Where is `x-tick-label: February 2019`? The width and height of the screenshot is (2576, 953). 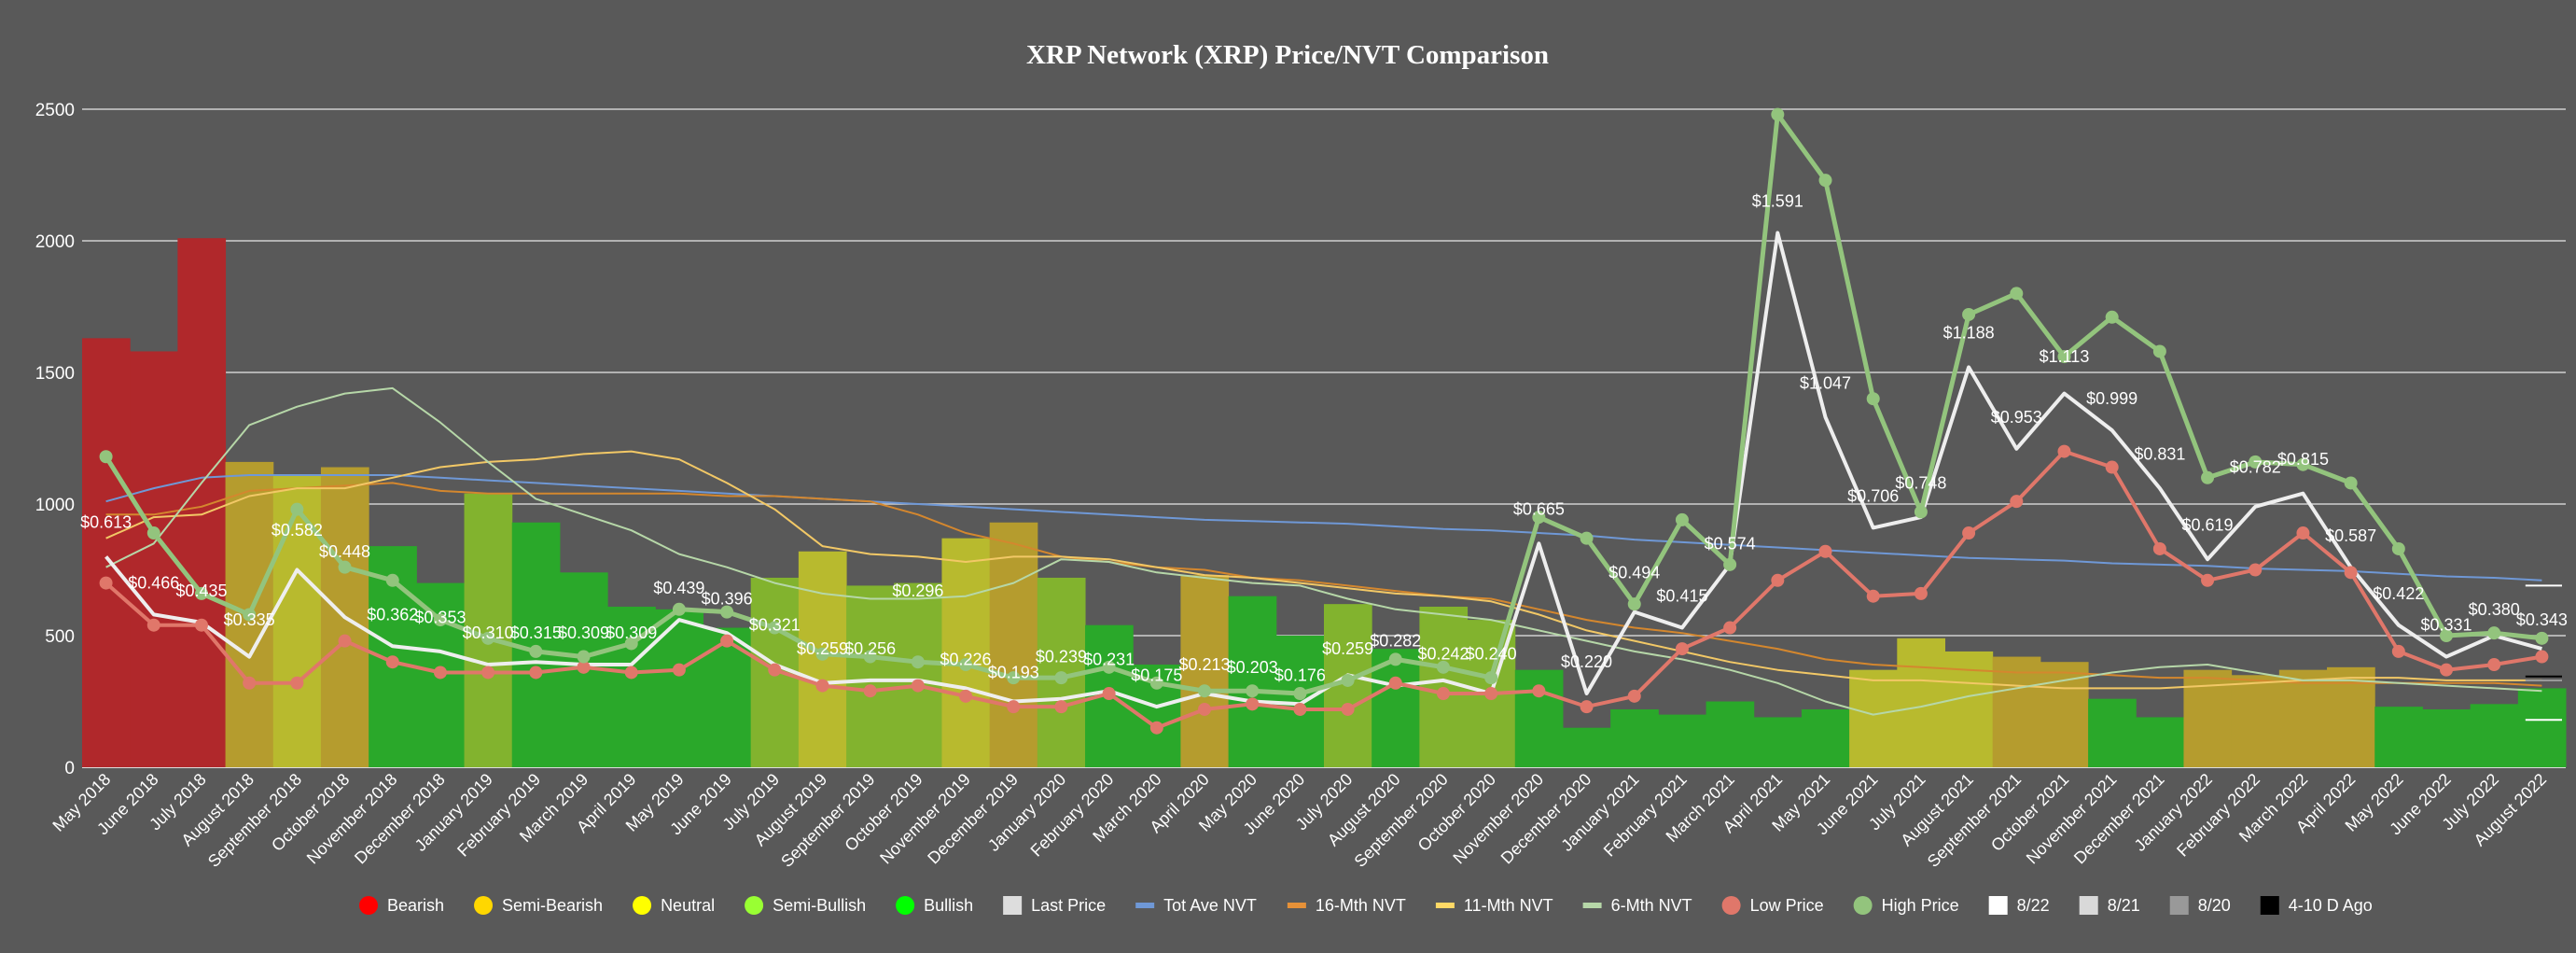
x-tick-label: February 2019 is located at coordinates (498, 815).